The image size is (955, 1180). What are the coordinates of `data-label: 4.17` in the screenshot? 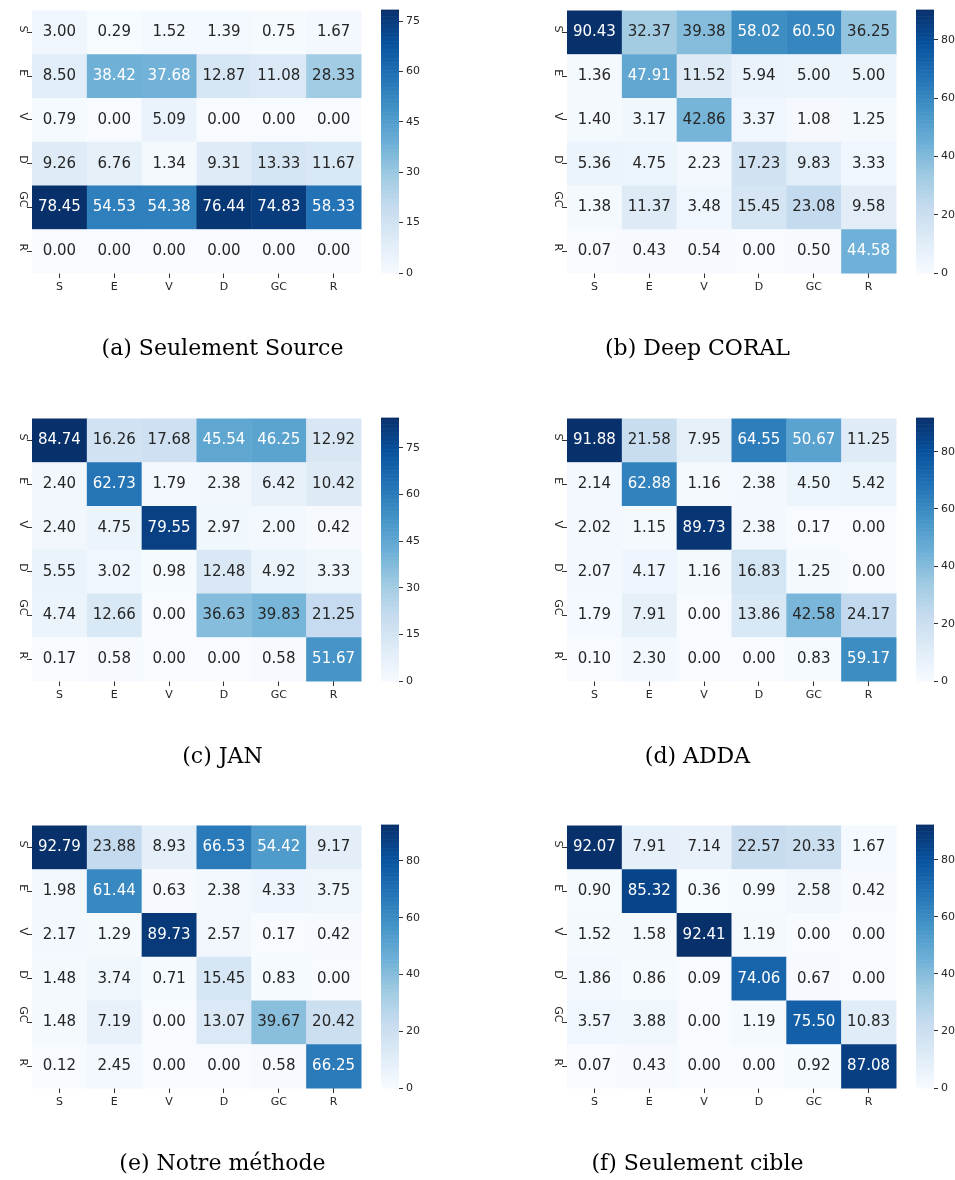 It's located at (649, 570).